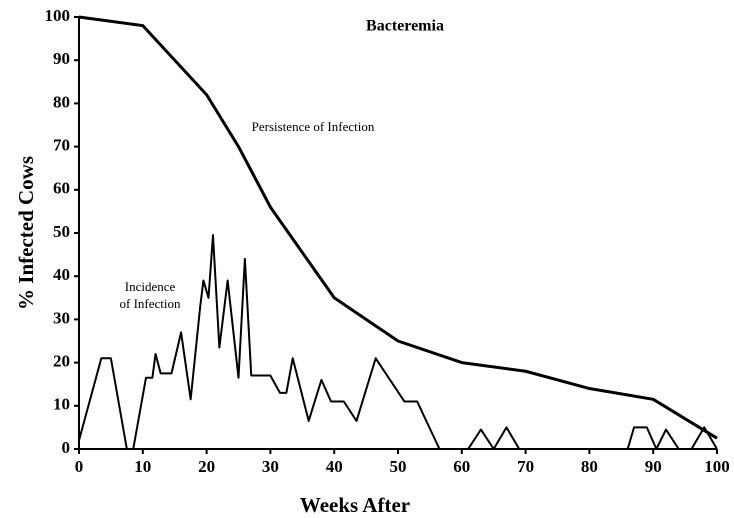 The image size is (734, 518). I want to click on x-tick-label: 0, so click(79, 466).